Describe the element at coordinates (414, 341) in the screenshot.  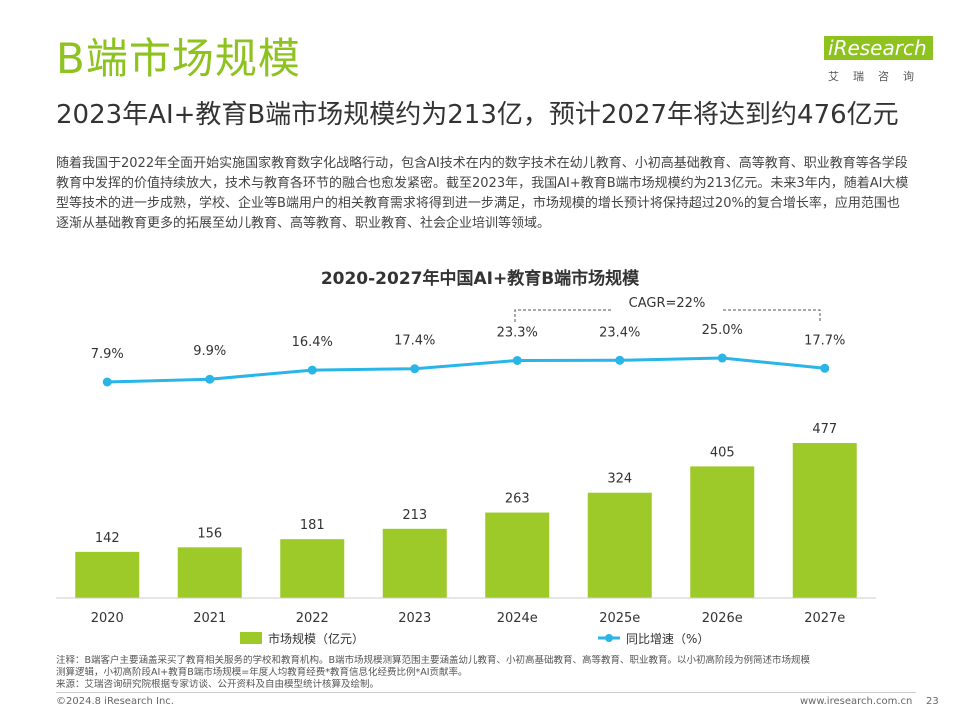
I see `growth-label-2023: 17.4%` at that location.